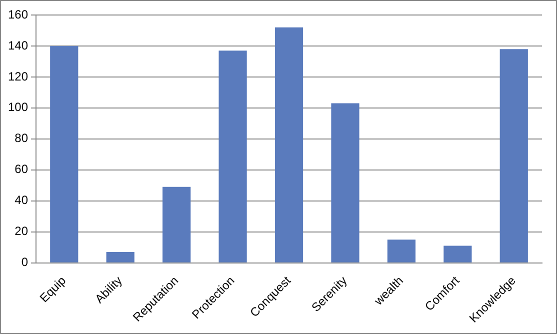 The height and width of the screenshot is (334, 557). What do you see at coordinates (18, 76) in the screenshot?
I see `y-tick-label: 120` at bounding box center [18, 76].